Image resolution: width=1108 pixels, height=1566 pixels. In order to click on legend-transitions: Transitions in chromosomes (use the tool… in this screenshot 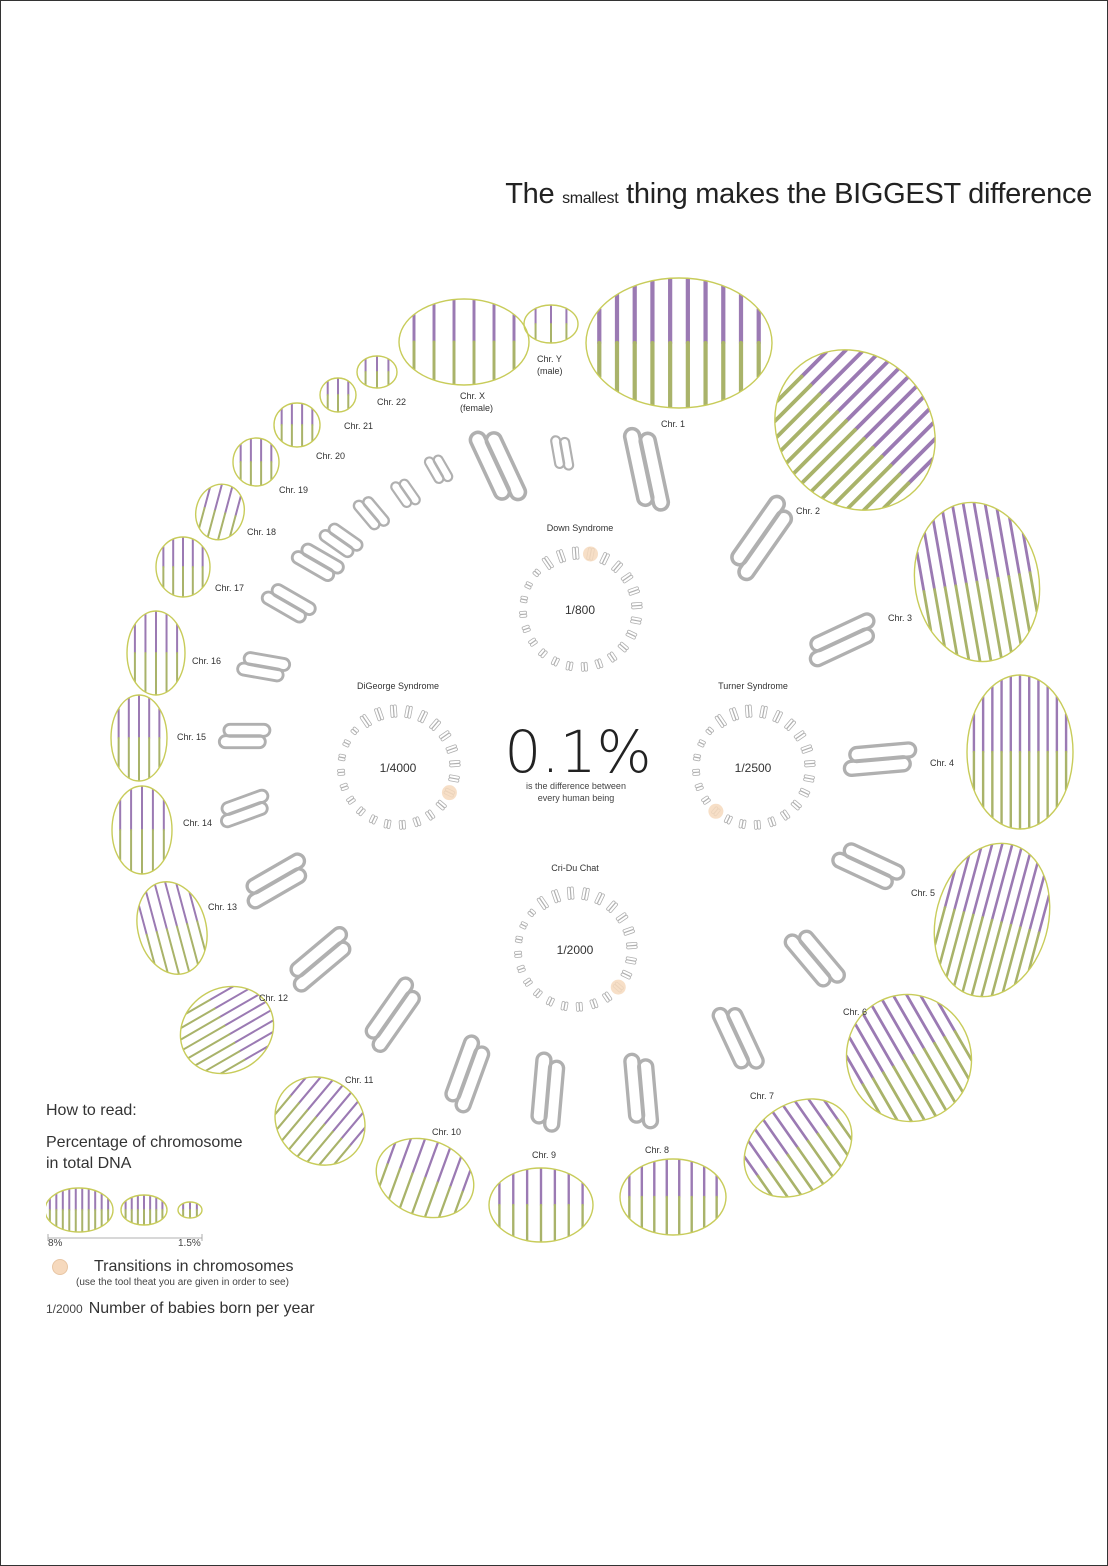, I will do `click(211, 1273)`.